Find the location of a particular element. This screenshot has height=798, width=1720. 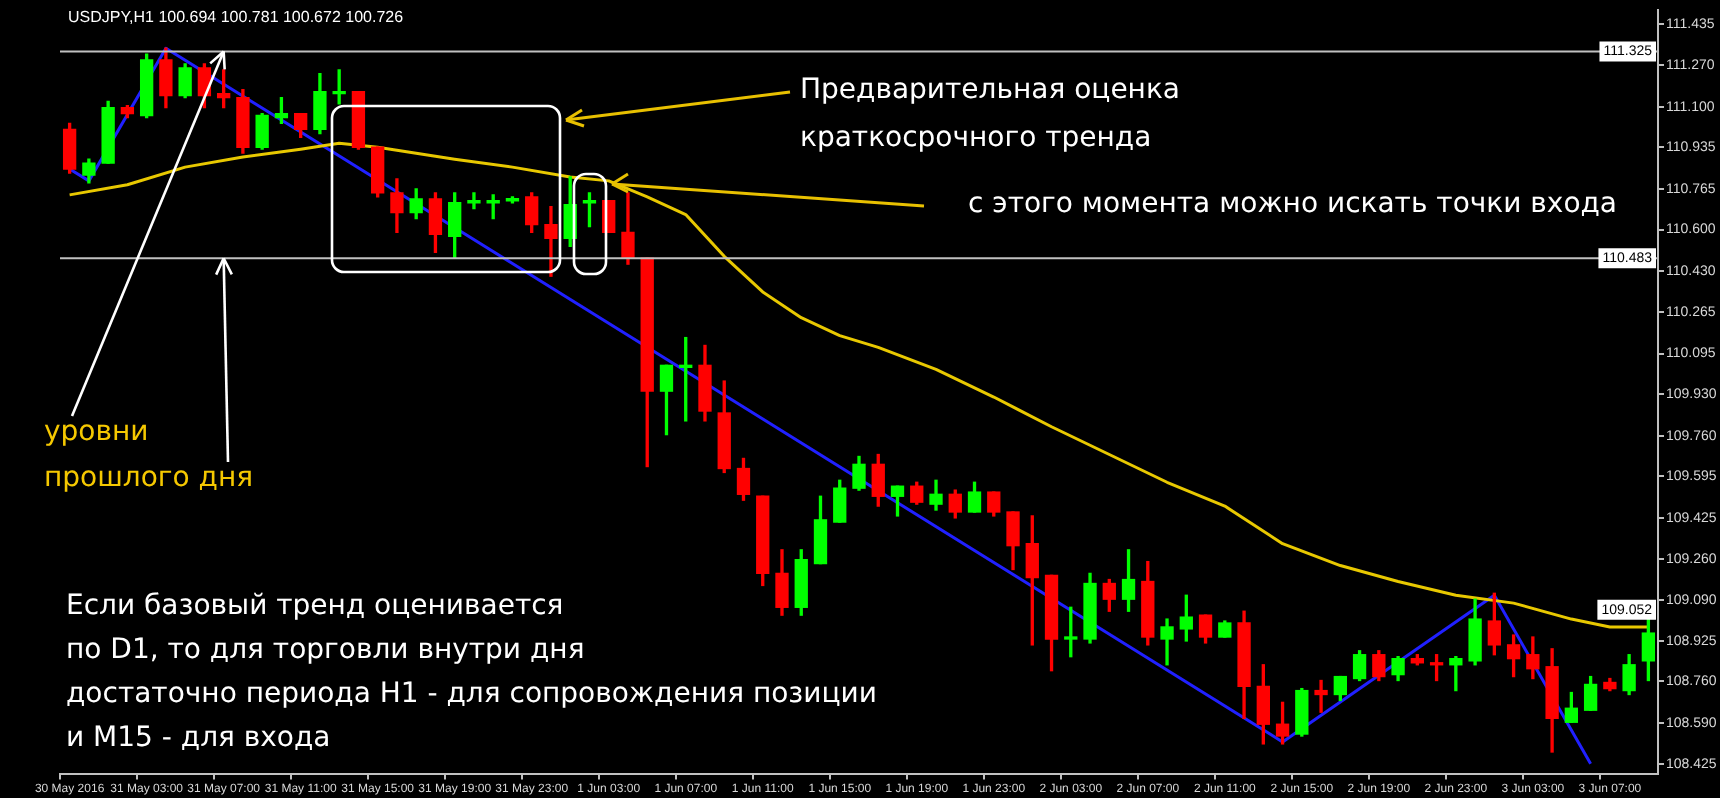

annotation: и M15 - для входа is located at coordinates (198, 738).